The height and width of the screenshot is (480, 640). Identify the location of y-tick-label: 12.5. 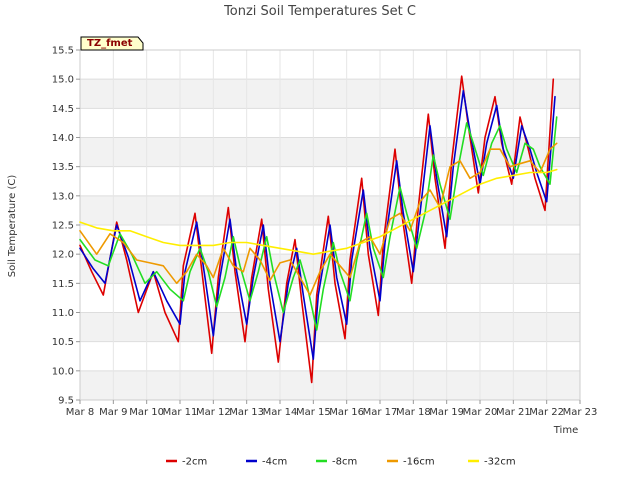
(63, 226).